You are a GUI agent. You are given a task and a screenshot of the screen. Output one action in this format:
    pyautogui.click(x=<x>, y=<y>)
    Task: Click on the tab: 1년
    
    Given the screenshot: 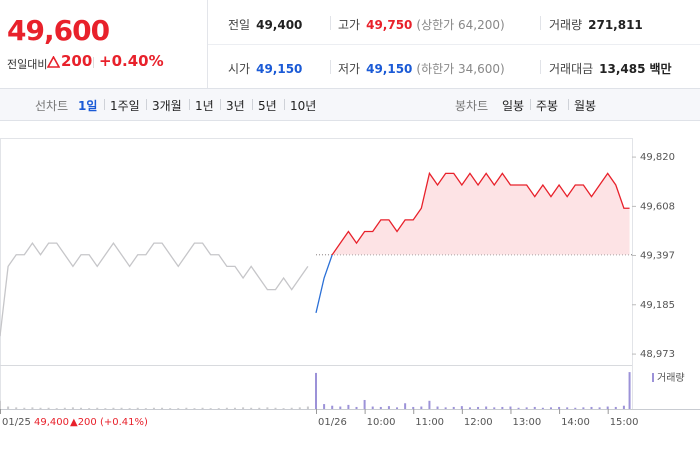 What is the action you would take?
    pyautogui.click(x=204, y=106)
    